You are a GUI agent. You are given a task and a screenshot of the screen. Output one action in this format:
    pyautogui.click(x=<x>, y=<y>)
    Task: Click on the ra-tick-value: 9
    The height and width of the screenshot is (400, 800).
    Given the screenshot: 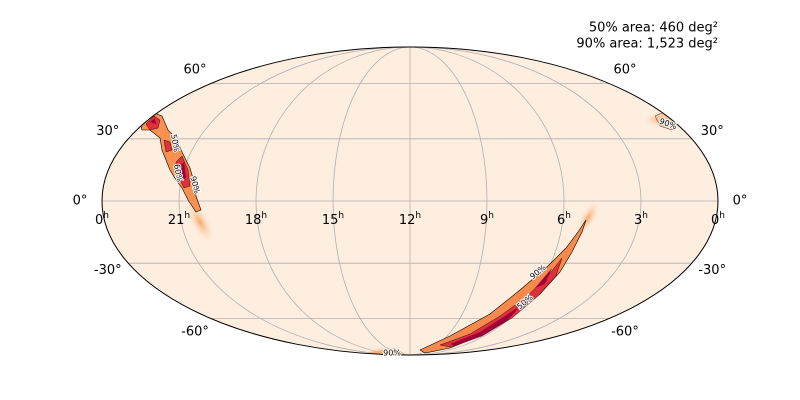 What is the action you would take?
    pyautogui.click(x=484, y=220)
    